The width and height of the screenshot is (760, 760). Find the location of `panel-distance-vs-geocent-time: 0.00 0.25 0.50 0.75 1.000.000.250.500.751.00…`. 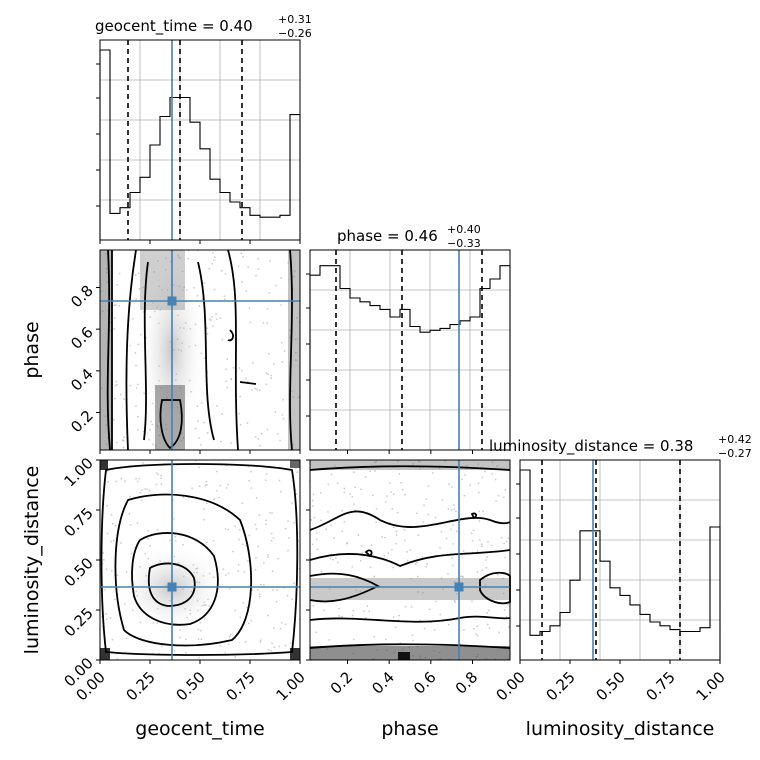

panel-distance-vs-geocent-time: 0.00 0.25 0.50 0.75 1.000.000.250.500.751.00… is located at coordinates (165, 579).